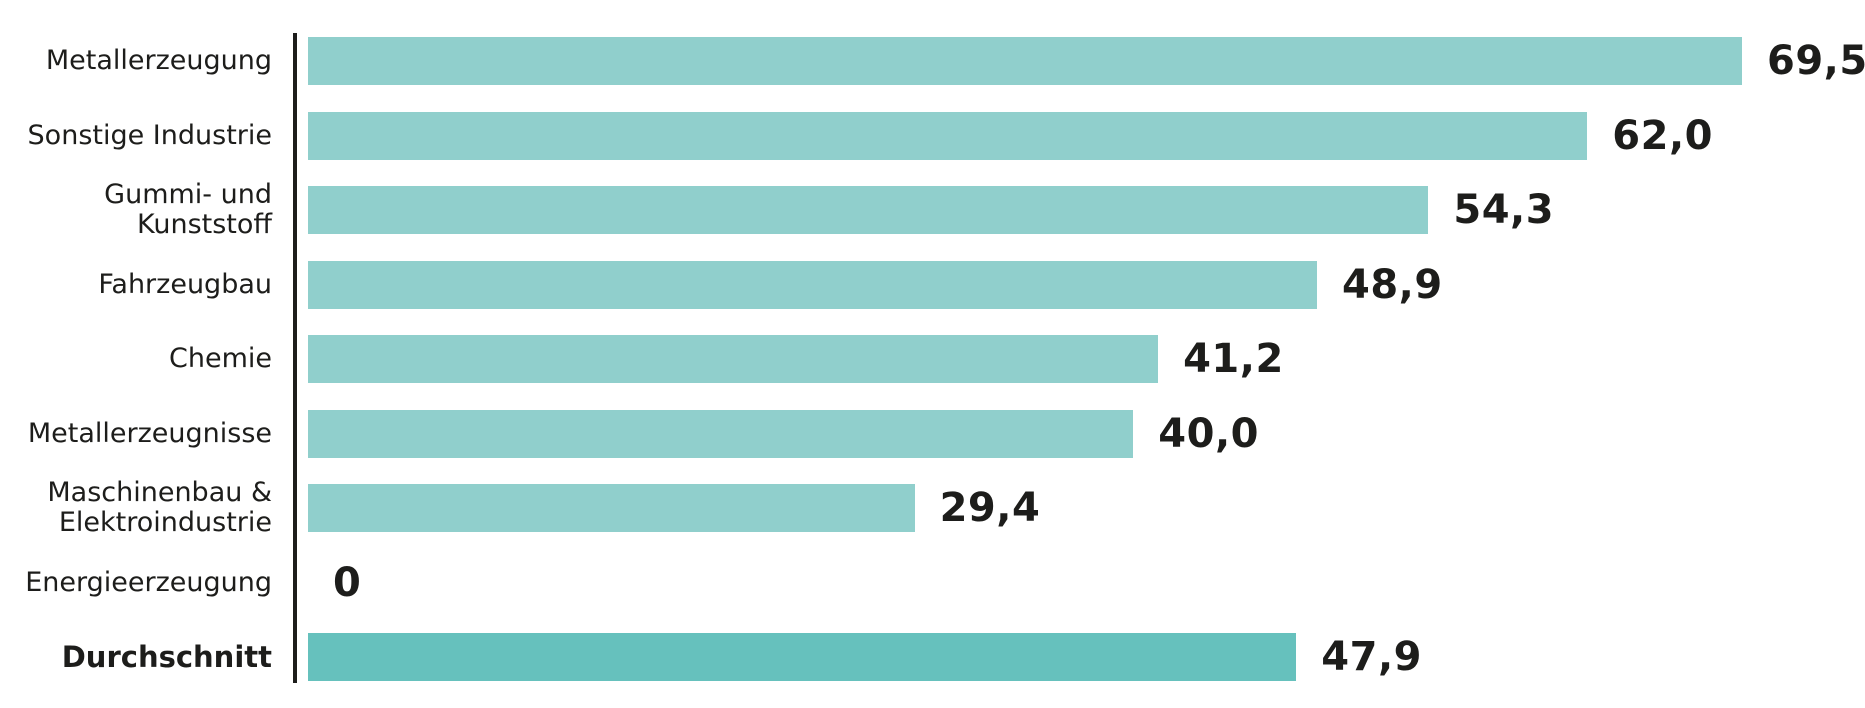  Describe the element at coordinates (295, 358) in the screenshot. I see `y-axis-line` at that location.